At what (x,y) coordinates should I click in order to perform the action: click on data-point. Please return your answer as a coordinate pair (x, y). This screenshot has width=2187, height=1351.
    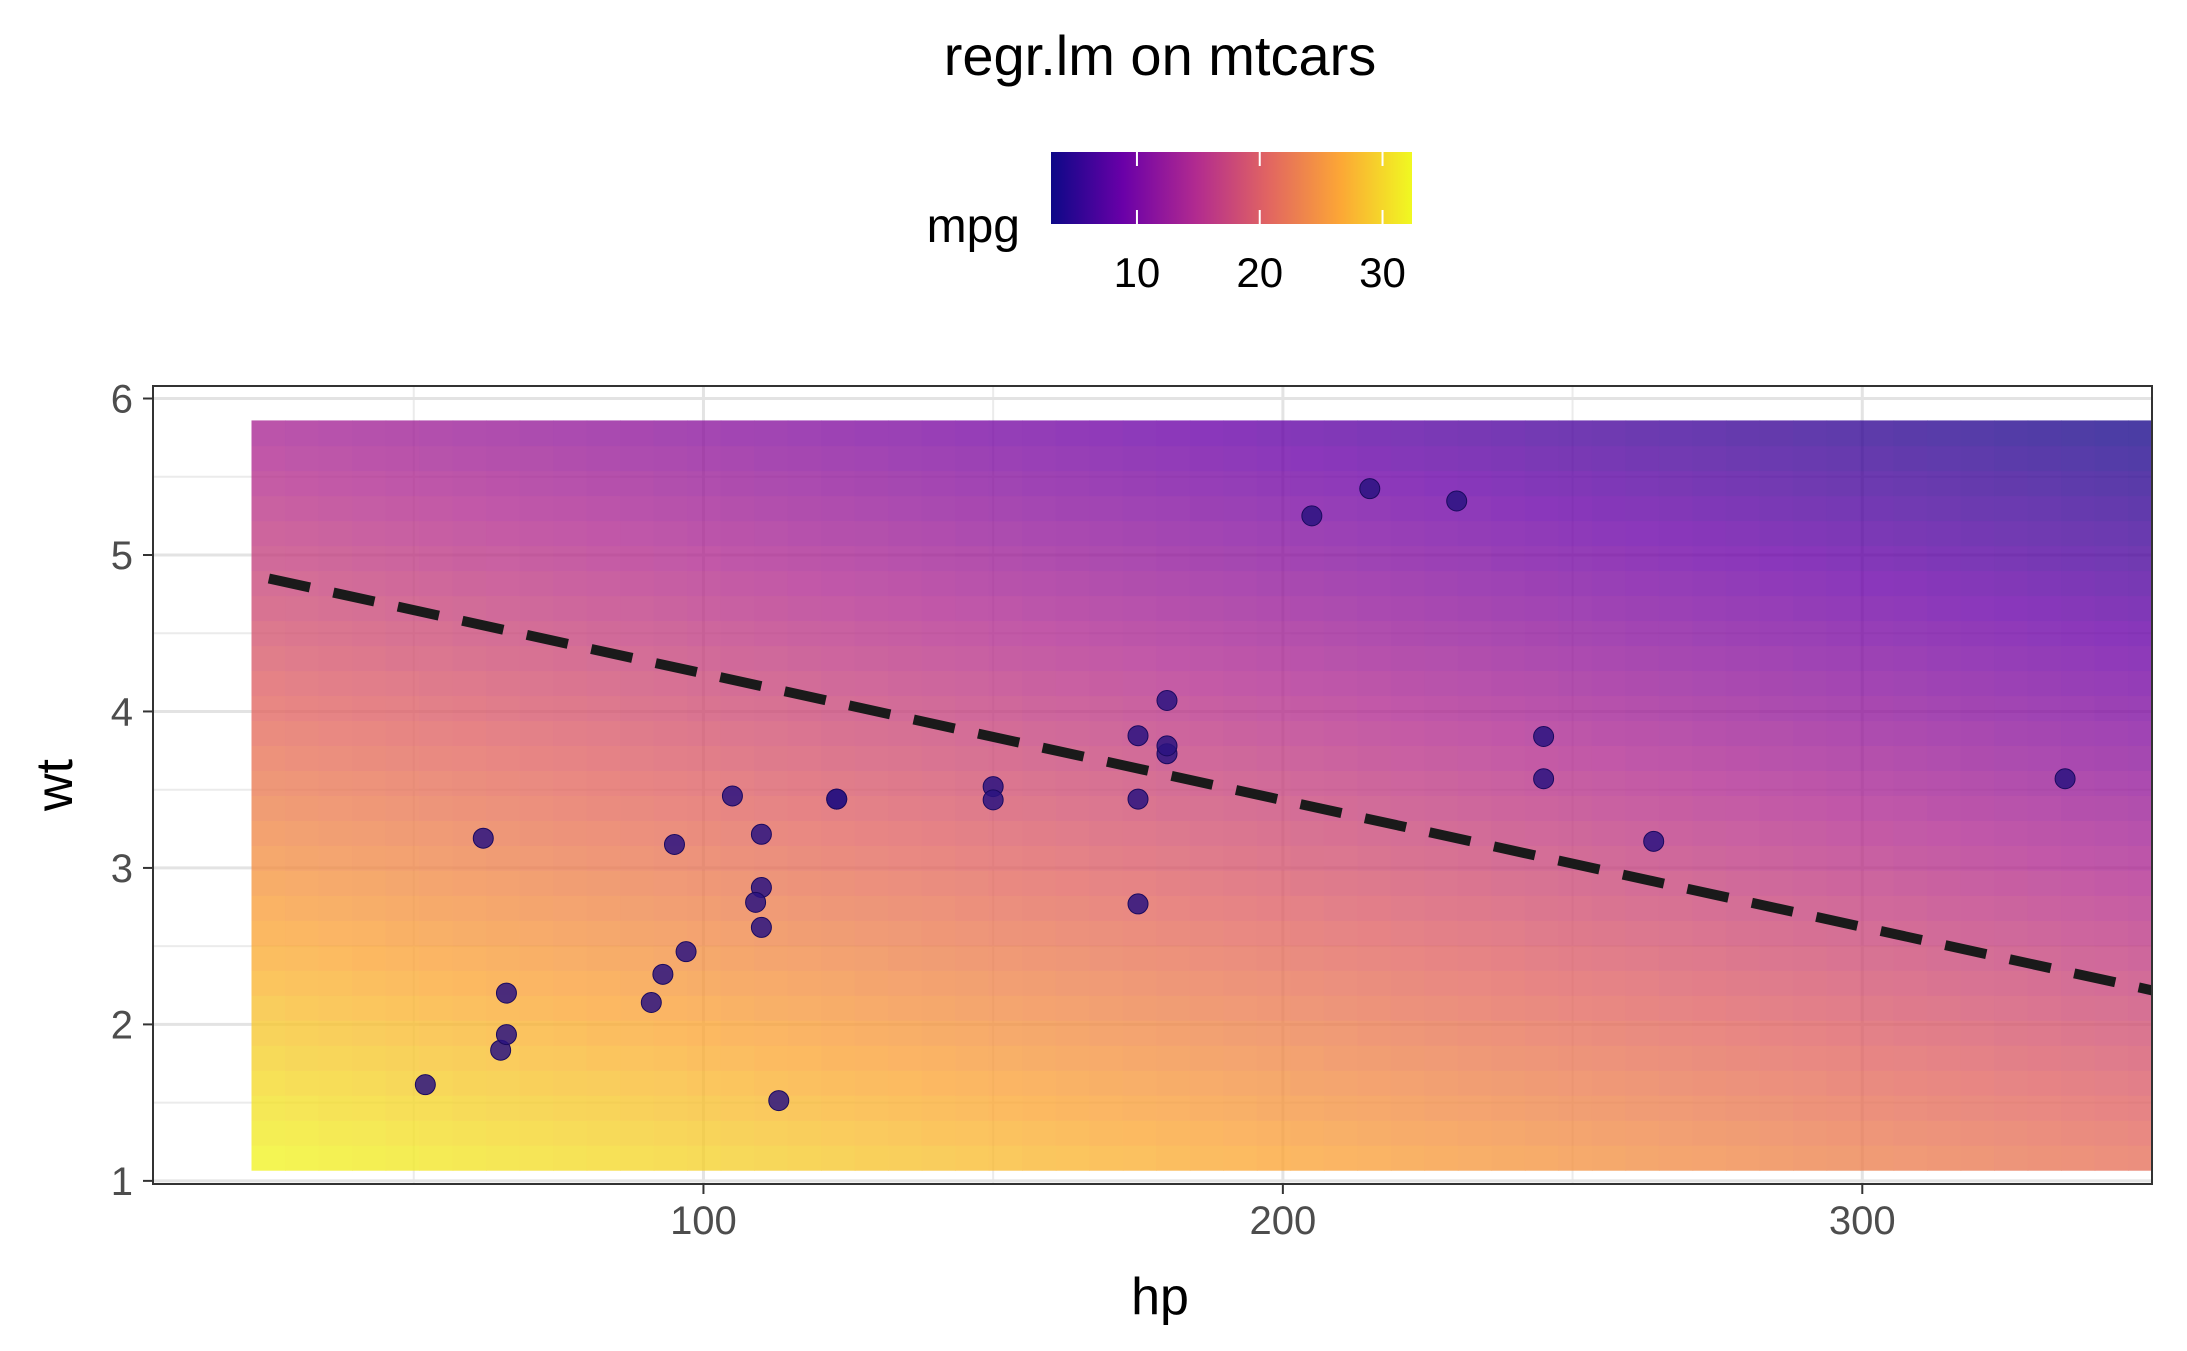
    Looking at the image, I should click on (483, 838).